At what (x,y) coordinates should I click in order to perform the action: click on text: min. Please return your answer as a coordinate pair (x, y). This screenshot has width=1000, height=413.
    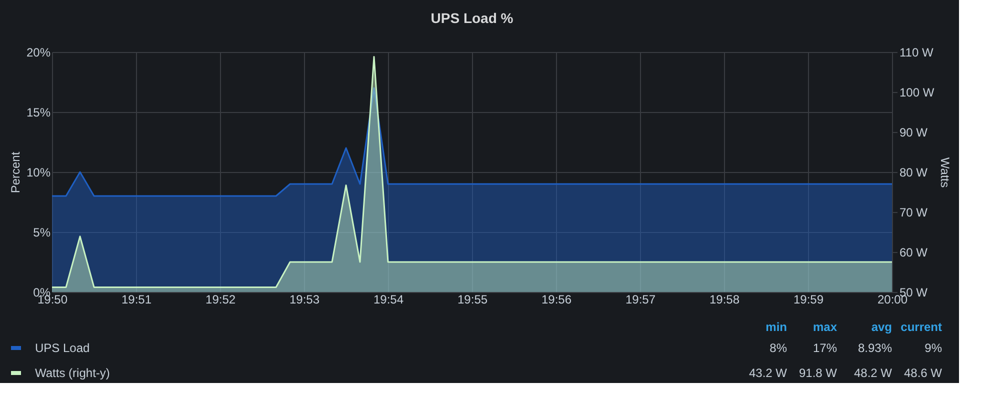
    Looking at the image, I should click on (776, 327).